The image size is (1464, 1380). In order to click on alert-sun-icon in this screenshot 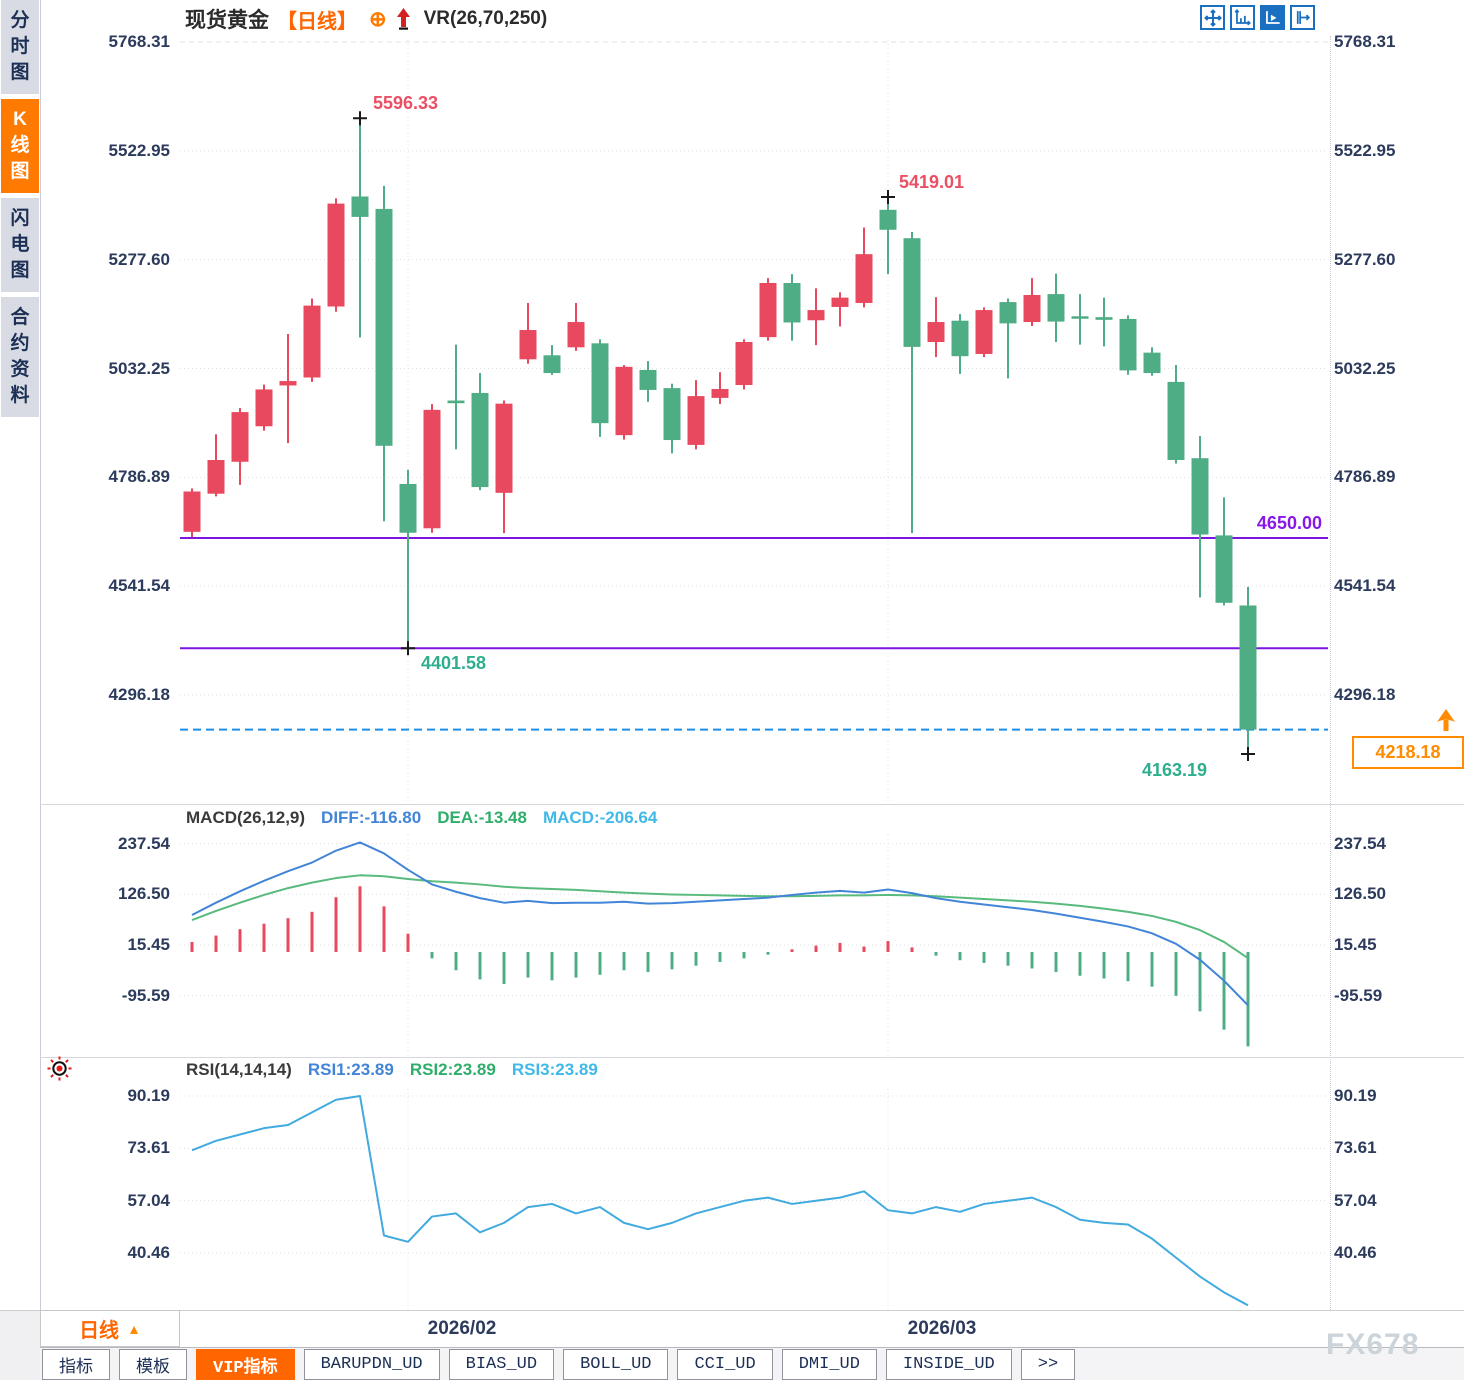, I will do `click(59, 1068)`.